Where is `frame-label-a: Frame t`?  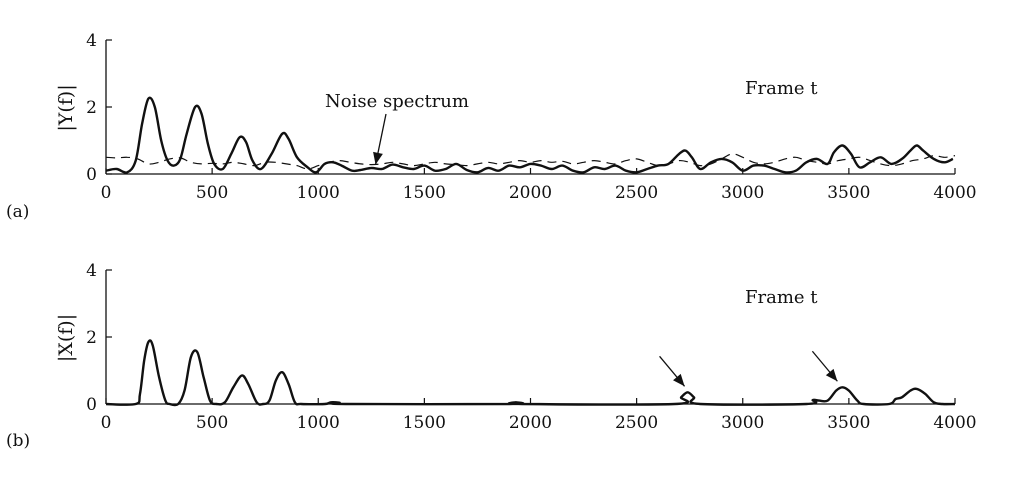
frame-label-a: Frame t is located at coordinates (781, 88).